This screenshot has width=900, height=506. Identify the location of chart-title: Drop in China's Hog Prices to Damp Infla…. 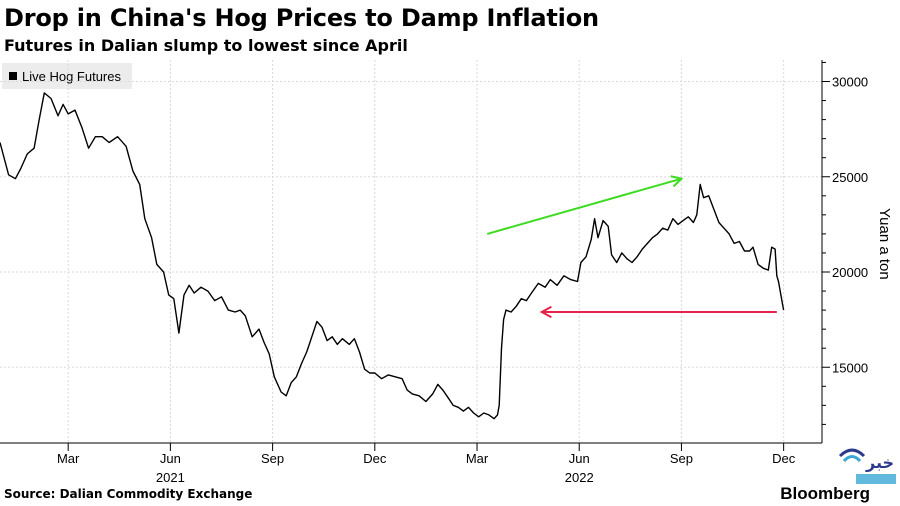
(301, 18).